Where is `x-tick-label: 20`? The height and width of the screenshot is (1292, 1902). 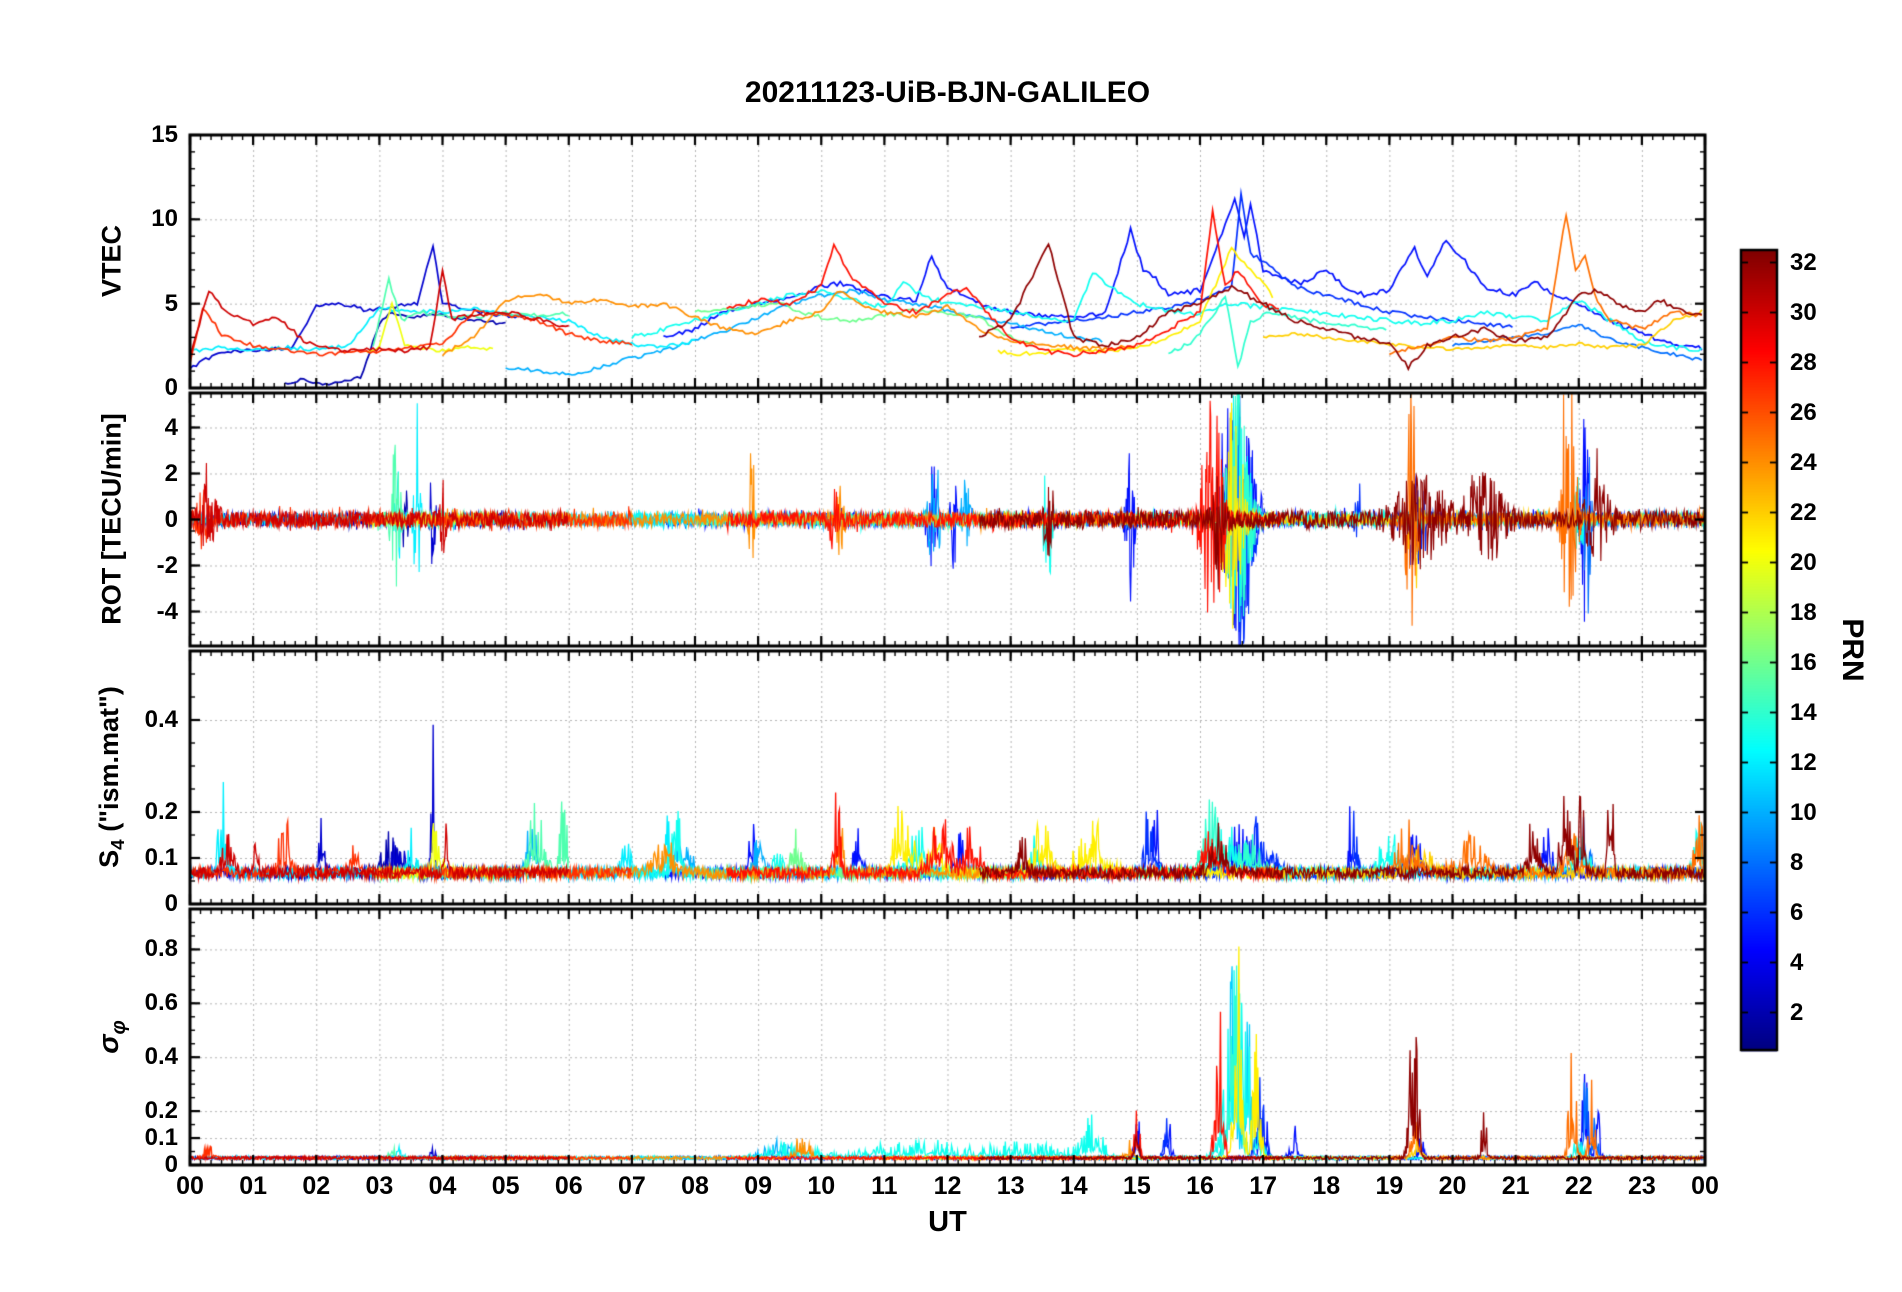 x-tick-label: 20 is located at coordinates (1452, 1186).